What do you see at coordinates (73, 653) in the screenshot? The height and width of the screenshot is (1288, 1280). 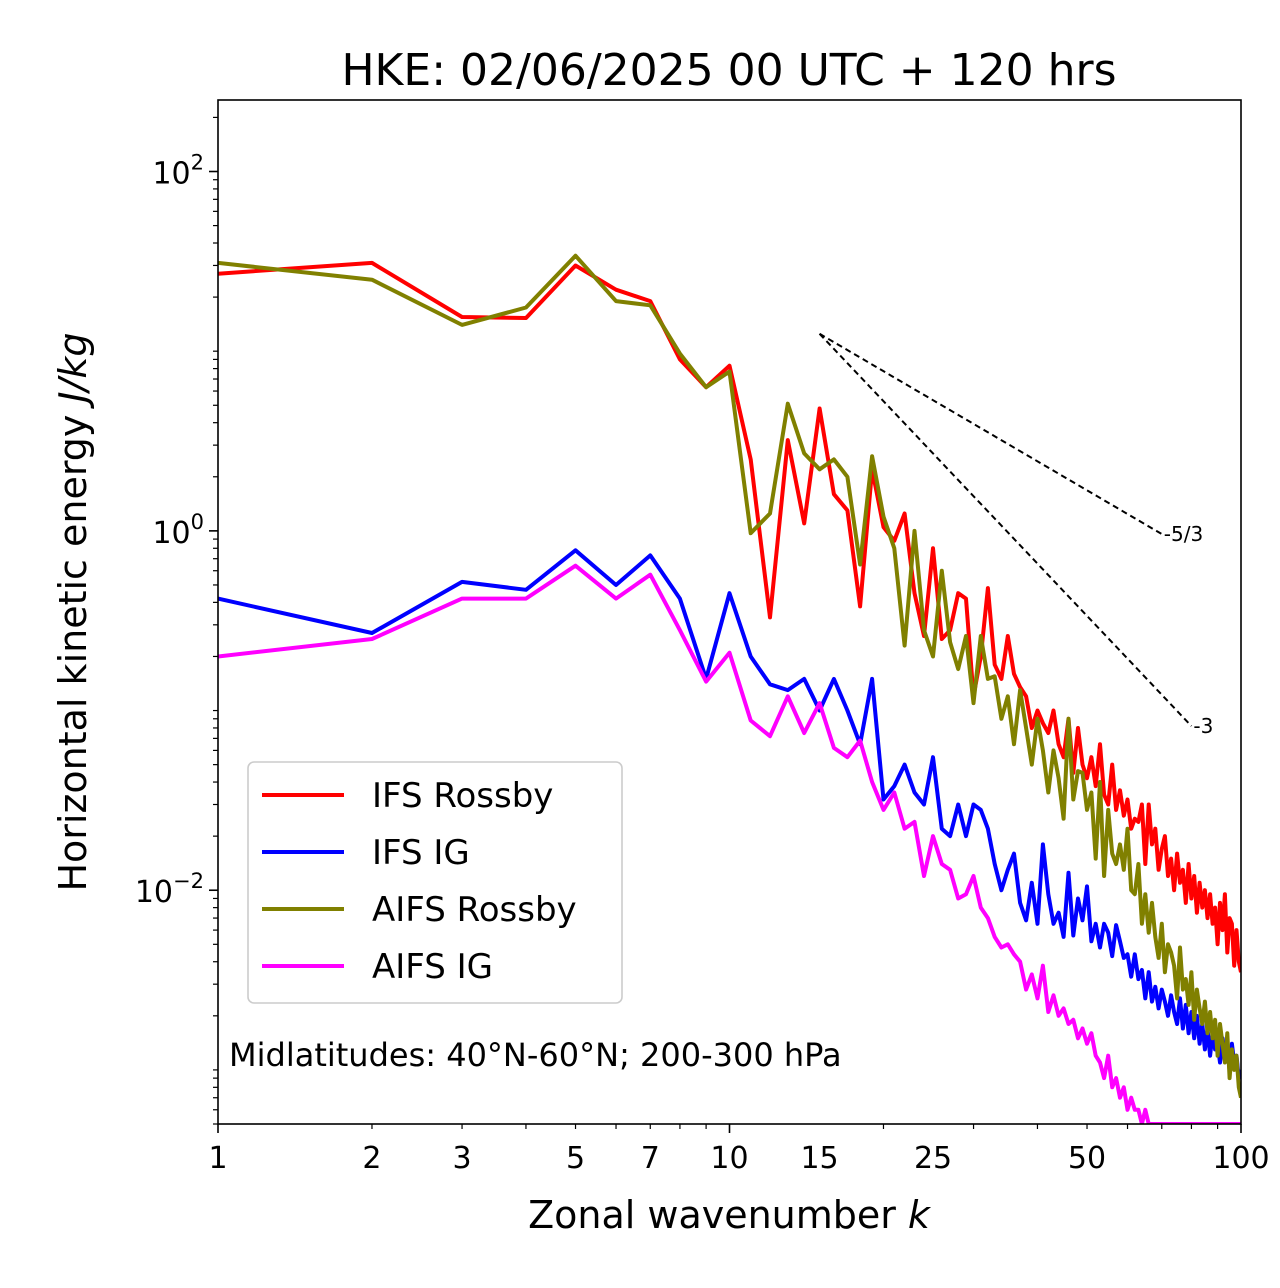 I see `y-axis-label-text: Horizontal kinetic energy` at bounding box center [73, 653].